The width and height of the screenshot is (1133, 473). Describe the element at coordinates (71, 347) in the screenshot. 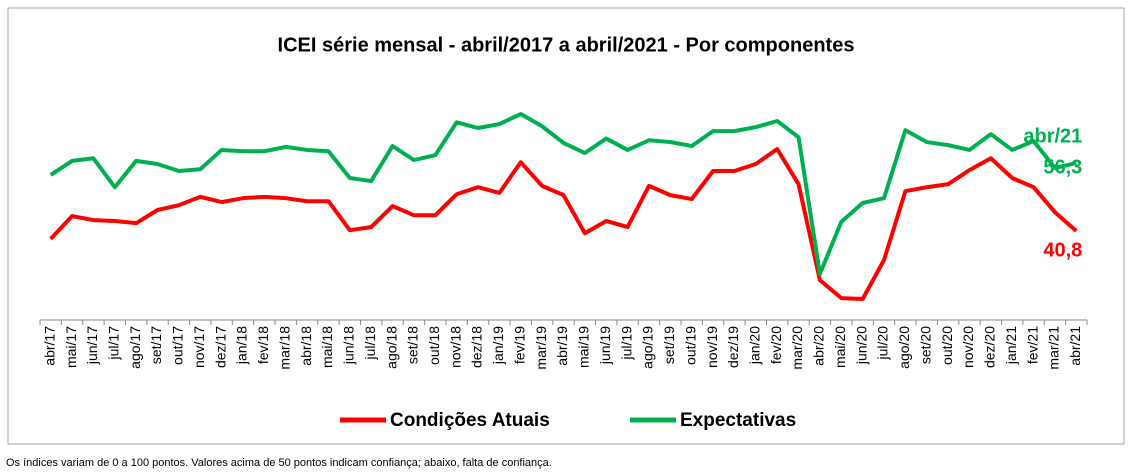

I see `x-tick-label: mai/17` at that location.